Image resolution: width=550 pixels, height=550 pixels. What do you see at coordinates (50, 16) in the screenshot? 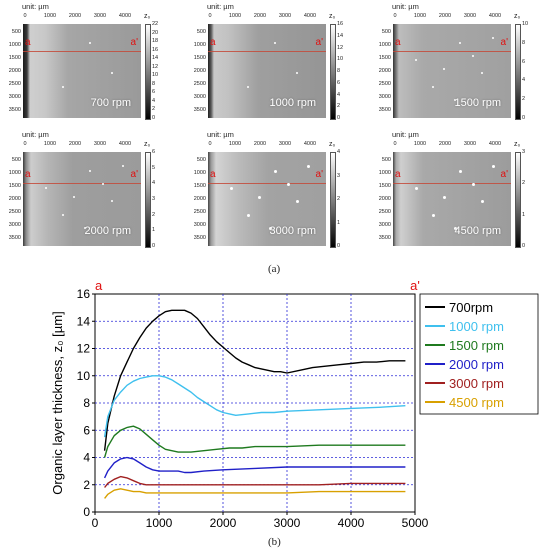
I see `panel-x-tick: 1000` at bounding box center [50, 16].